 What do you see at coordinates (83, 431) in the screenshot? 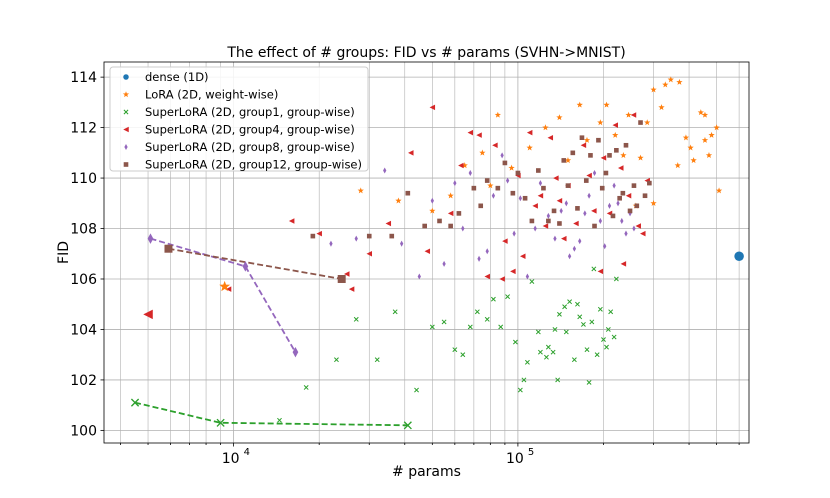
I see `y-tick-label: 100` at bounding box center [83, 431].